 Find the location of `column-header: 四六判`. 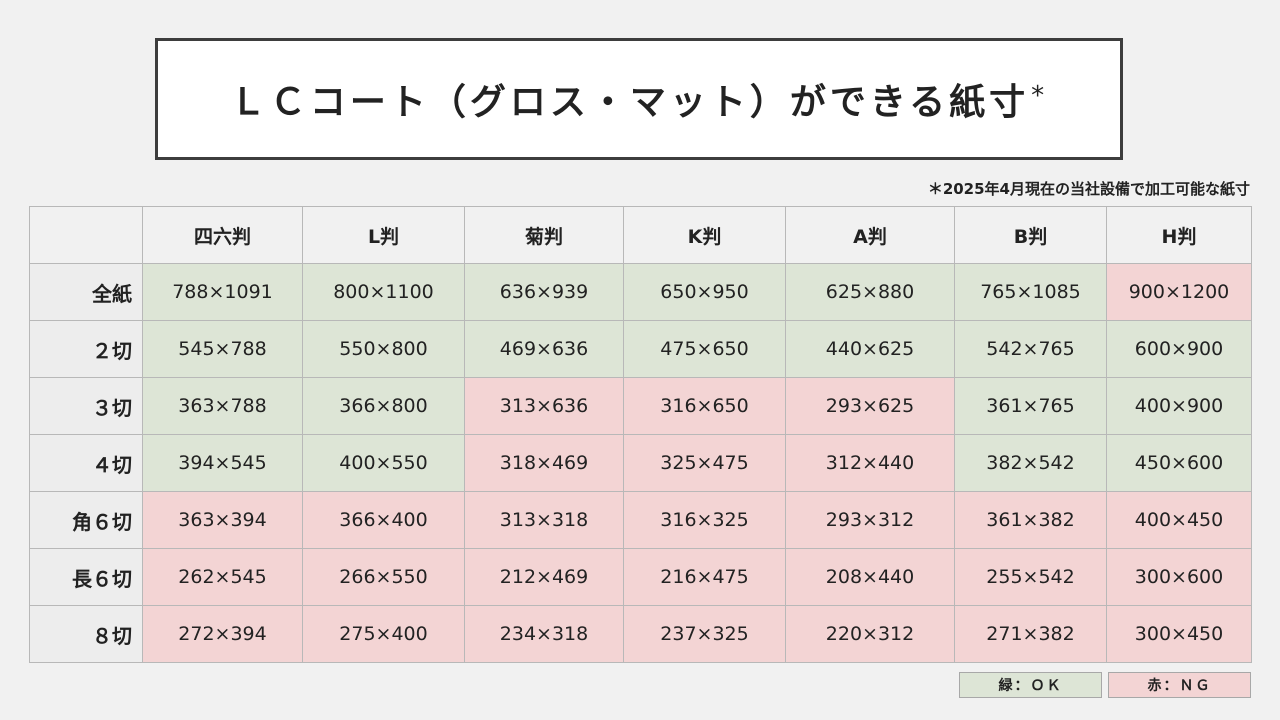

column-header: 四六判 is located at coordinates (222, 235).